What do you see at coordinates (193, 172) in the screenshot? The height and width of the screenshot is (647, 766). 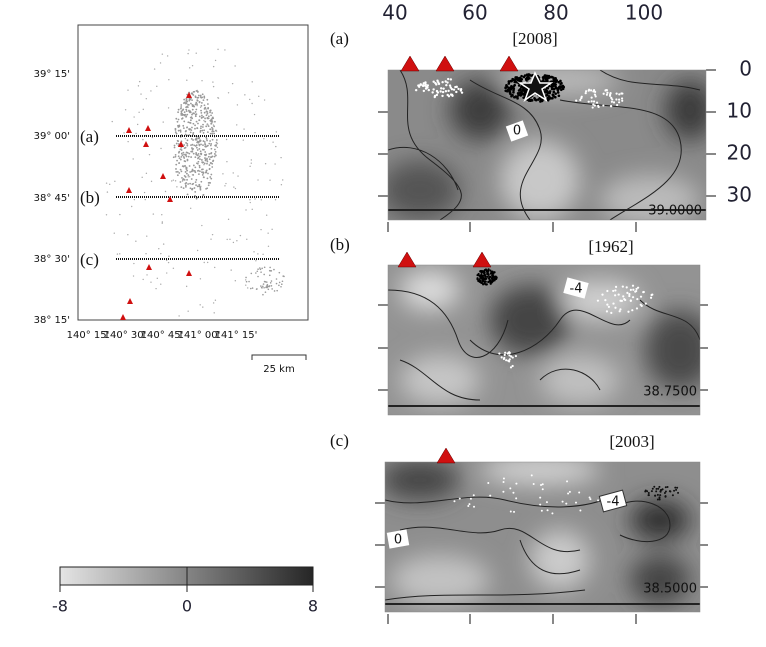 I see `map-frame` at bounding box center [193, 172].